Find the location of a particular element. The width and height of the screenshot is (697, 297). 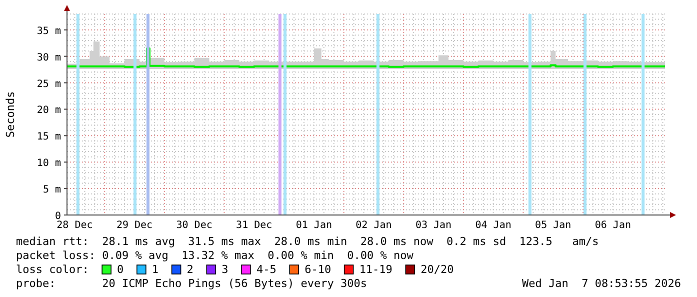

y-tick-label: 5 m is located at coordinates (51, 190).